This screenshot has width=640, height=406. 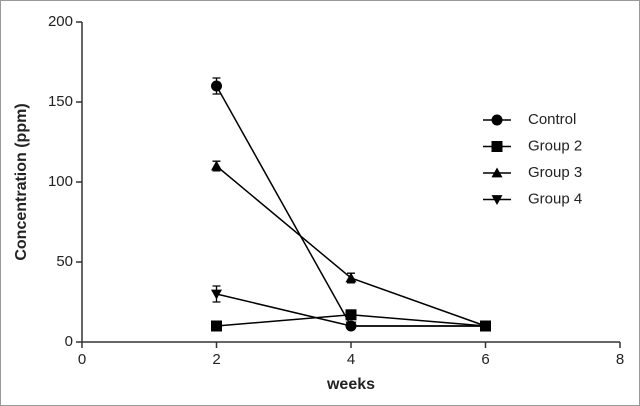 I want to click on y-axis-title: Concentration (ppm), so click(x=21, y=181).